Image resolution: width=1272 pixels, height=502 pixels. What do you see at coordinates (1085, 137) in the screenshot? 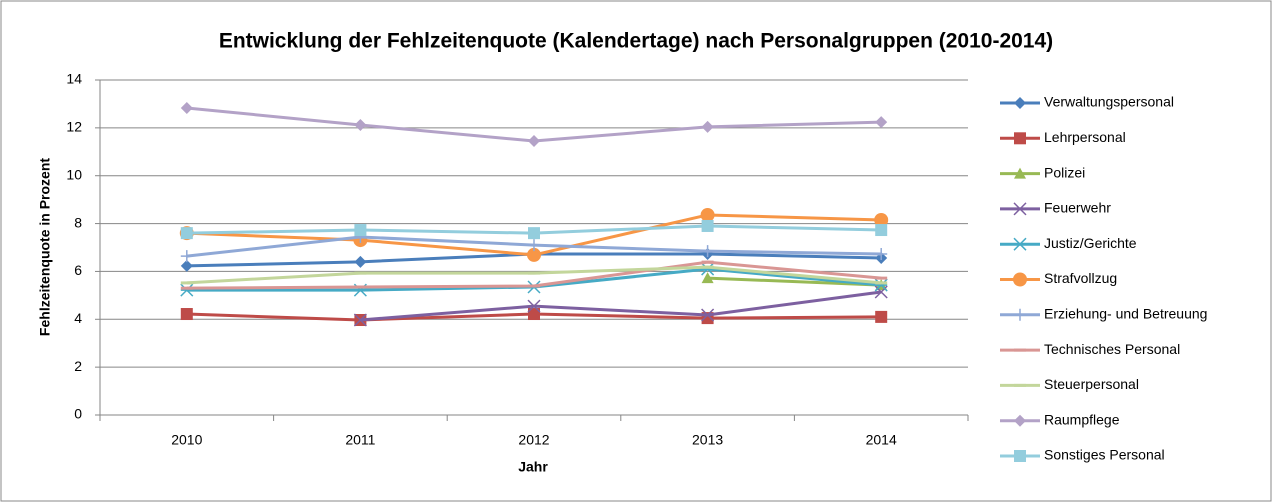
I see `legend-label: Lehrpersonal` at bounding box center [1085, 137].